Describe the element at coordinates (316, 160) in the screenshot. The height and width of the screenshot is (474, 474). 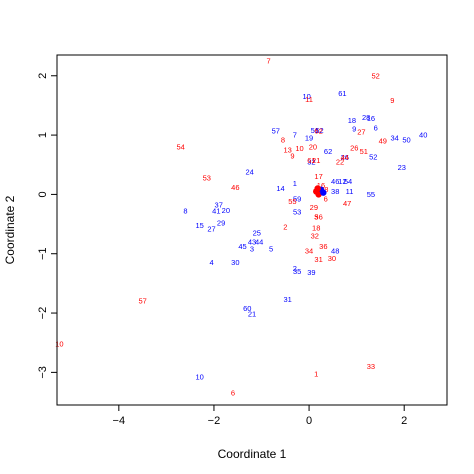
I see `red-point-label: 21` at that location.